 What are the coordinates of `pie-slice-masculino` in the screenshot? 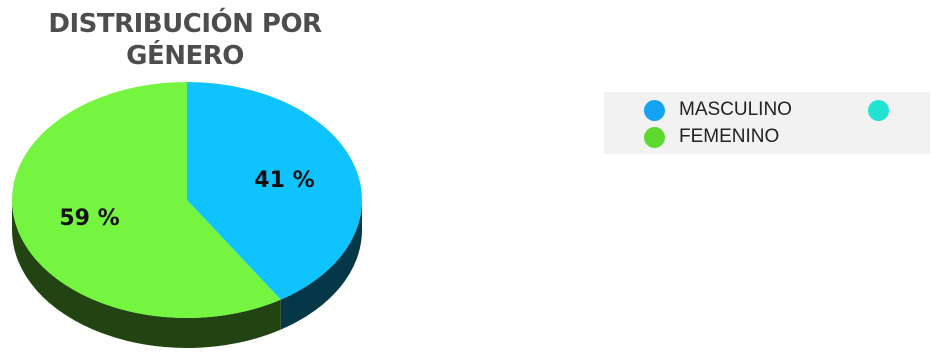 It's located at (274, 191).